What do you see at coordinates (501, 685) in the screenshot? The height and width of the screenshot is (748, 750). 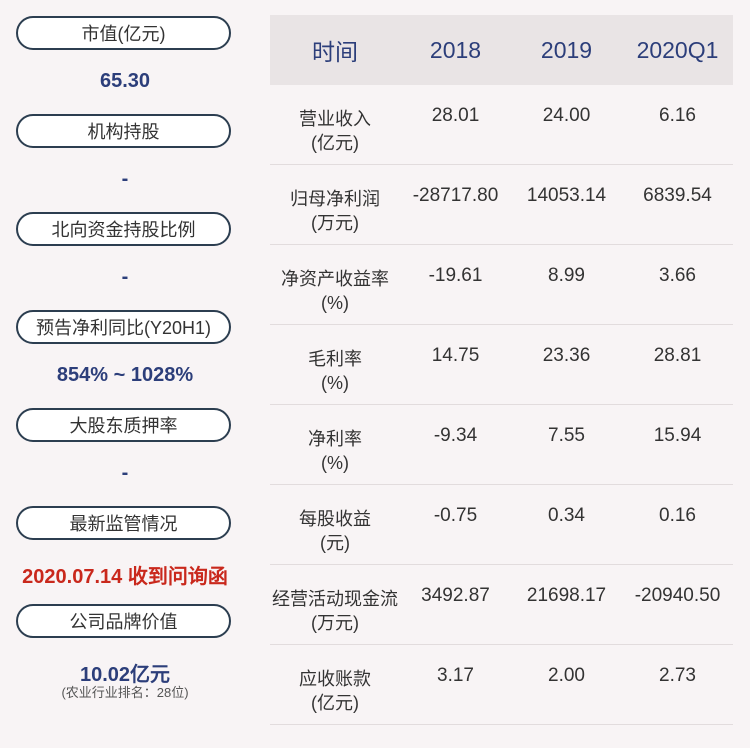 I see `table-row: 应收账款 (亿元) 3.17 2.00 2.73` at bounding box center [501, 685].